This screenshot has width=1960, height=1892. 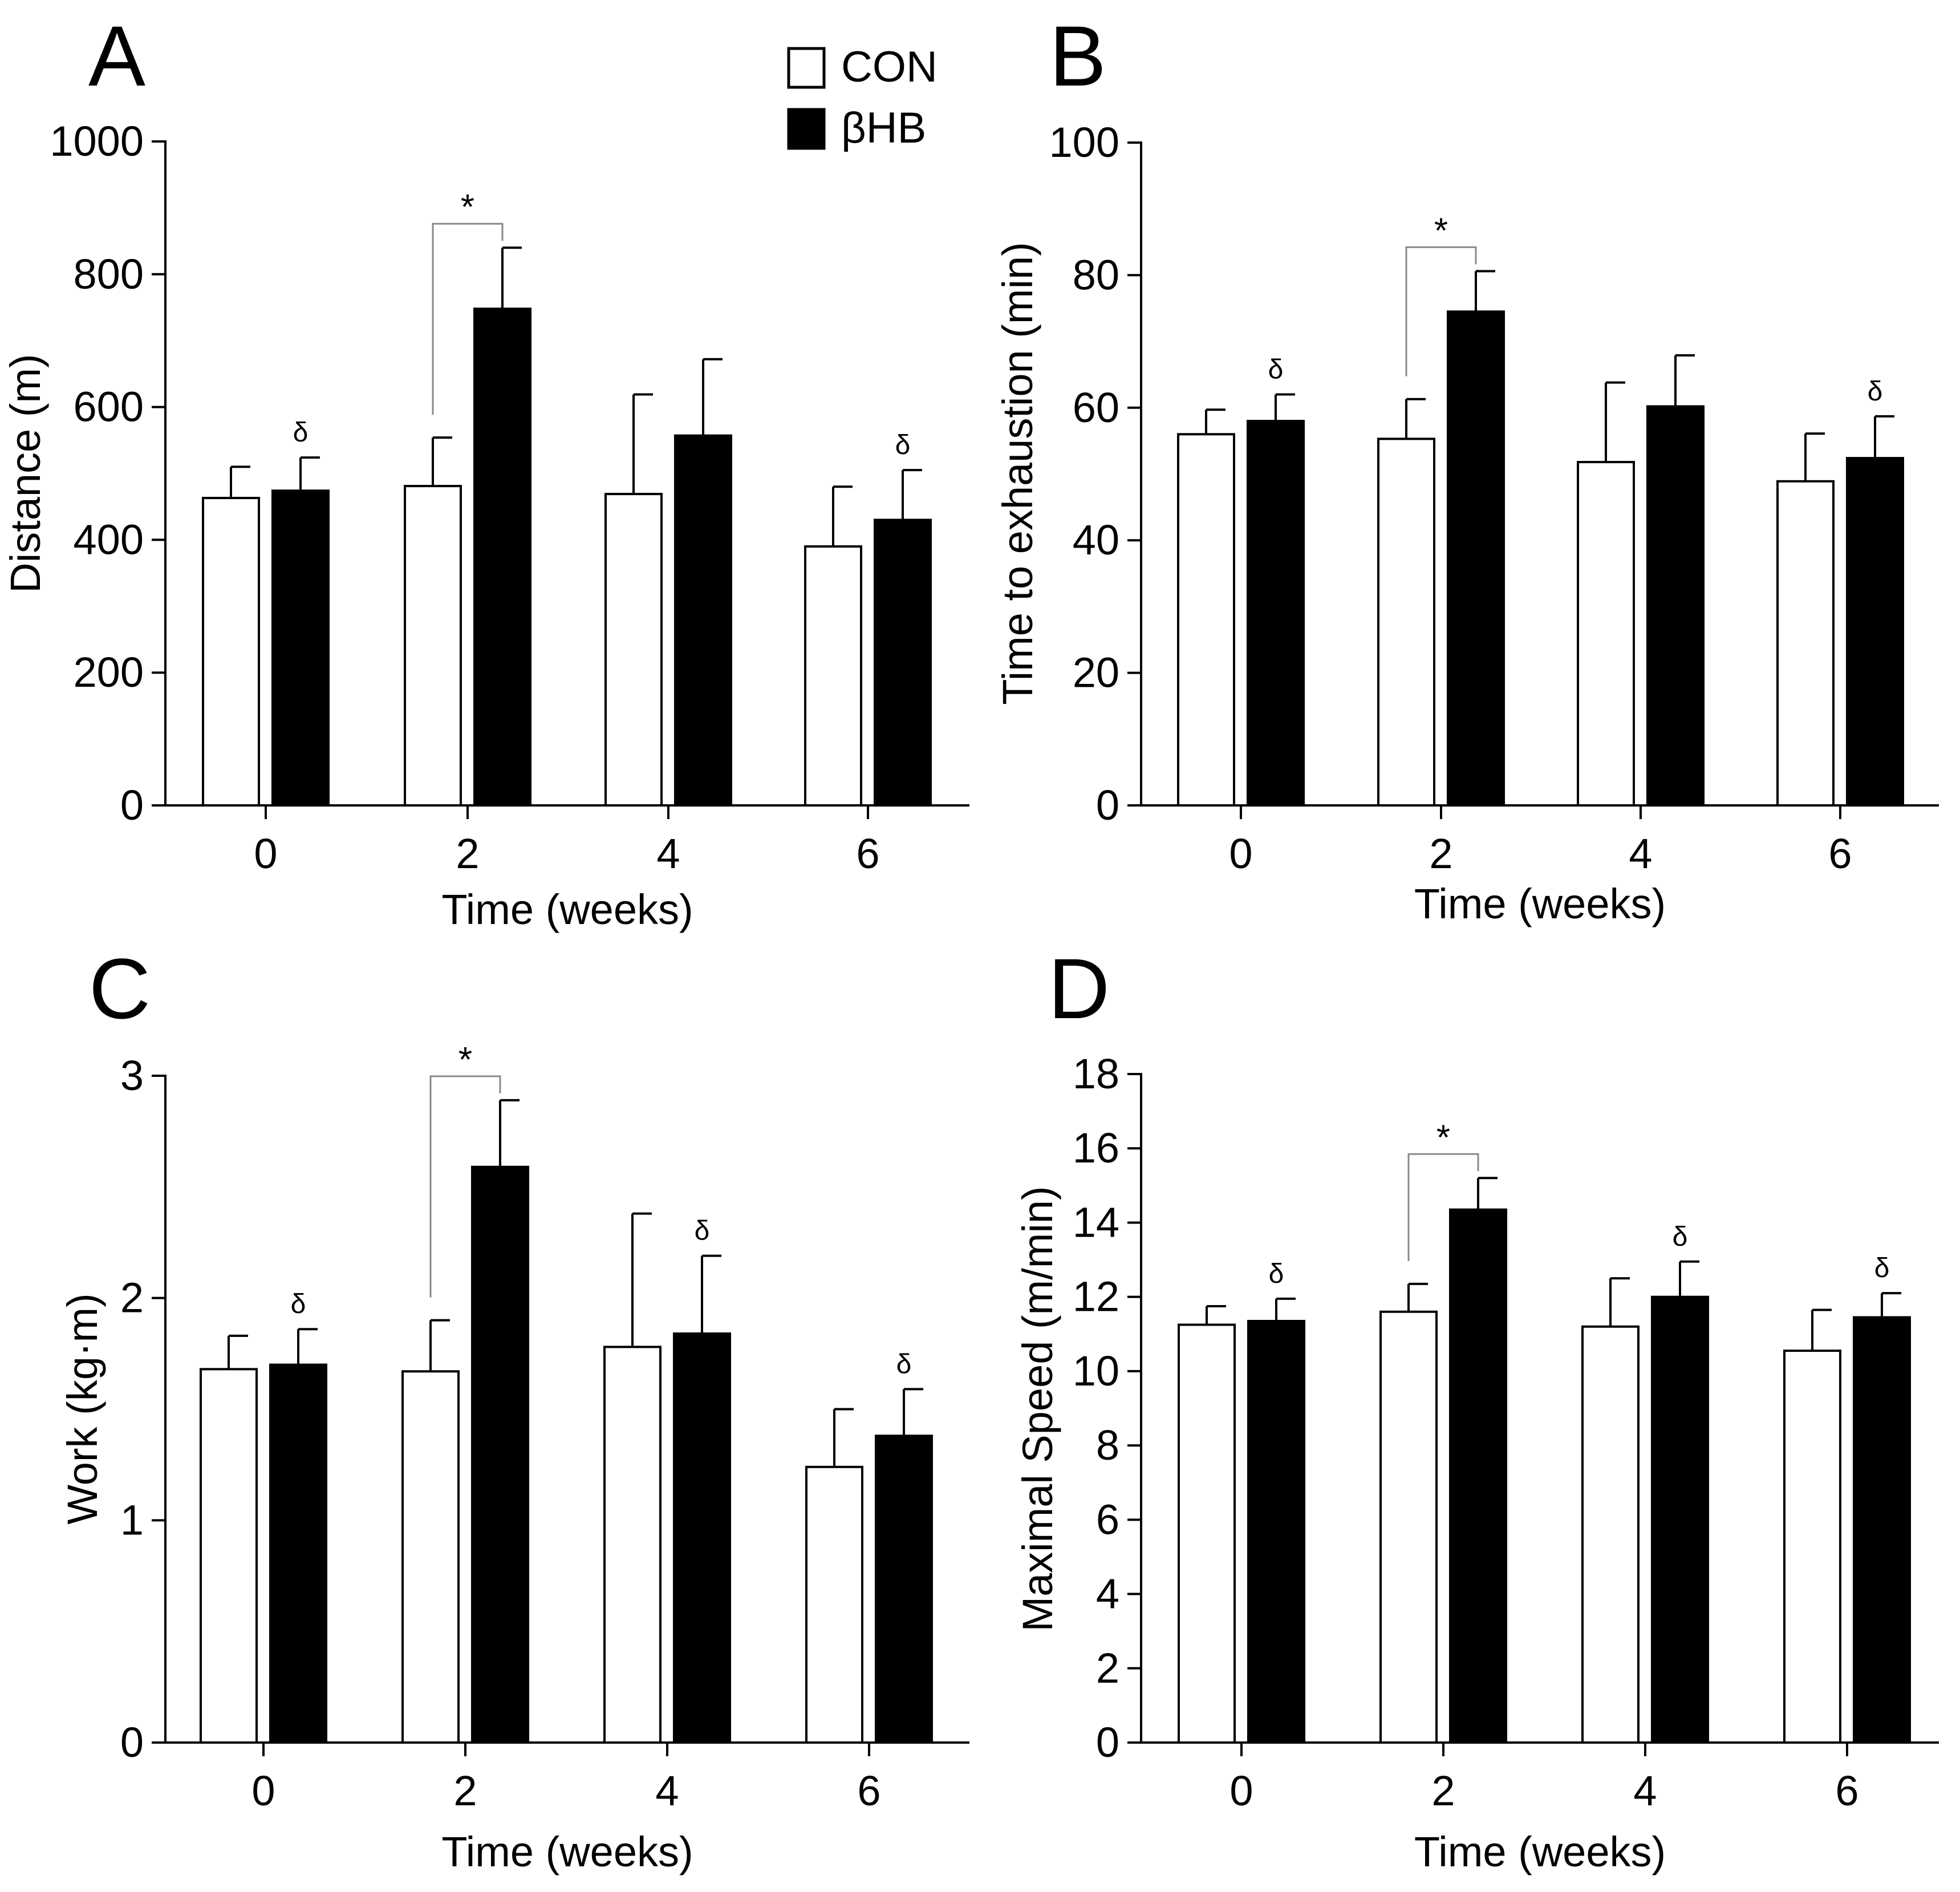 I want to click on x-tick-label-d: 2, so click(x=1443, y=1790).